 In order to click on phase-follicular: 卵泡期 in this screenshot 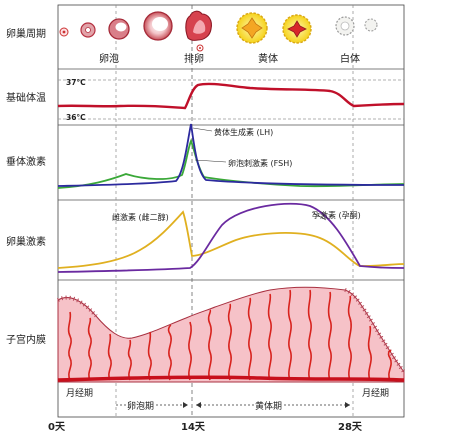, I will do `click(140, 406)`.